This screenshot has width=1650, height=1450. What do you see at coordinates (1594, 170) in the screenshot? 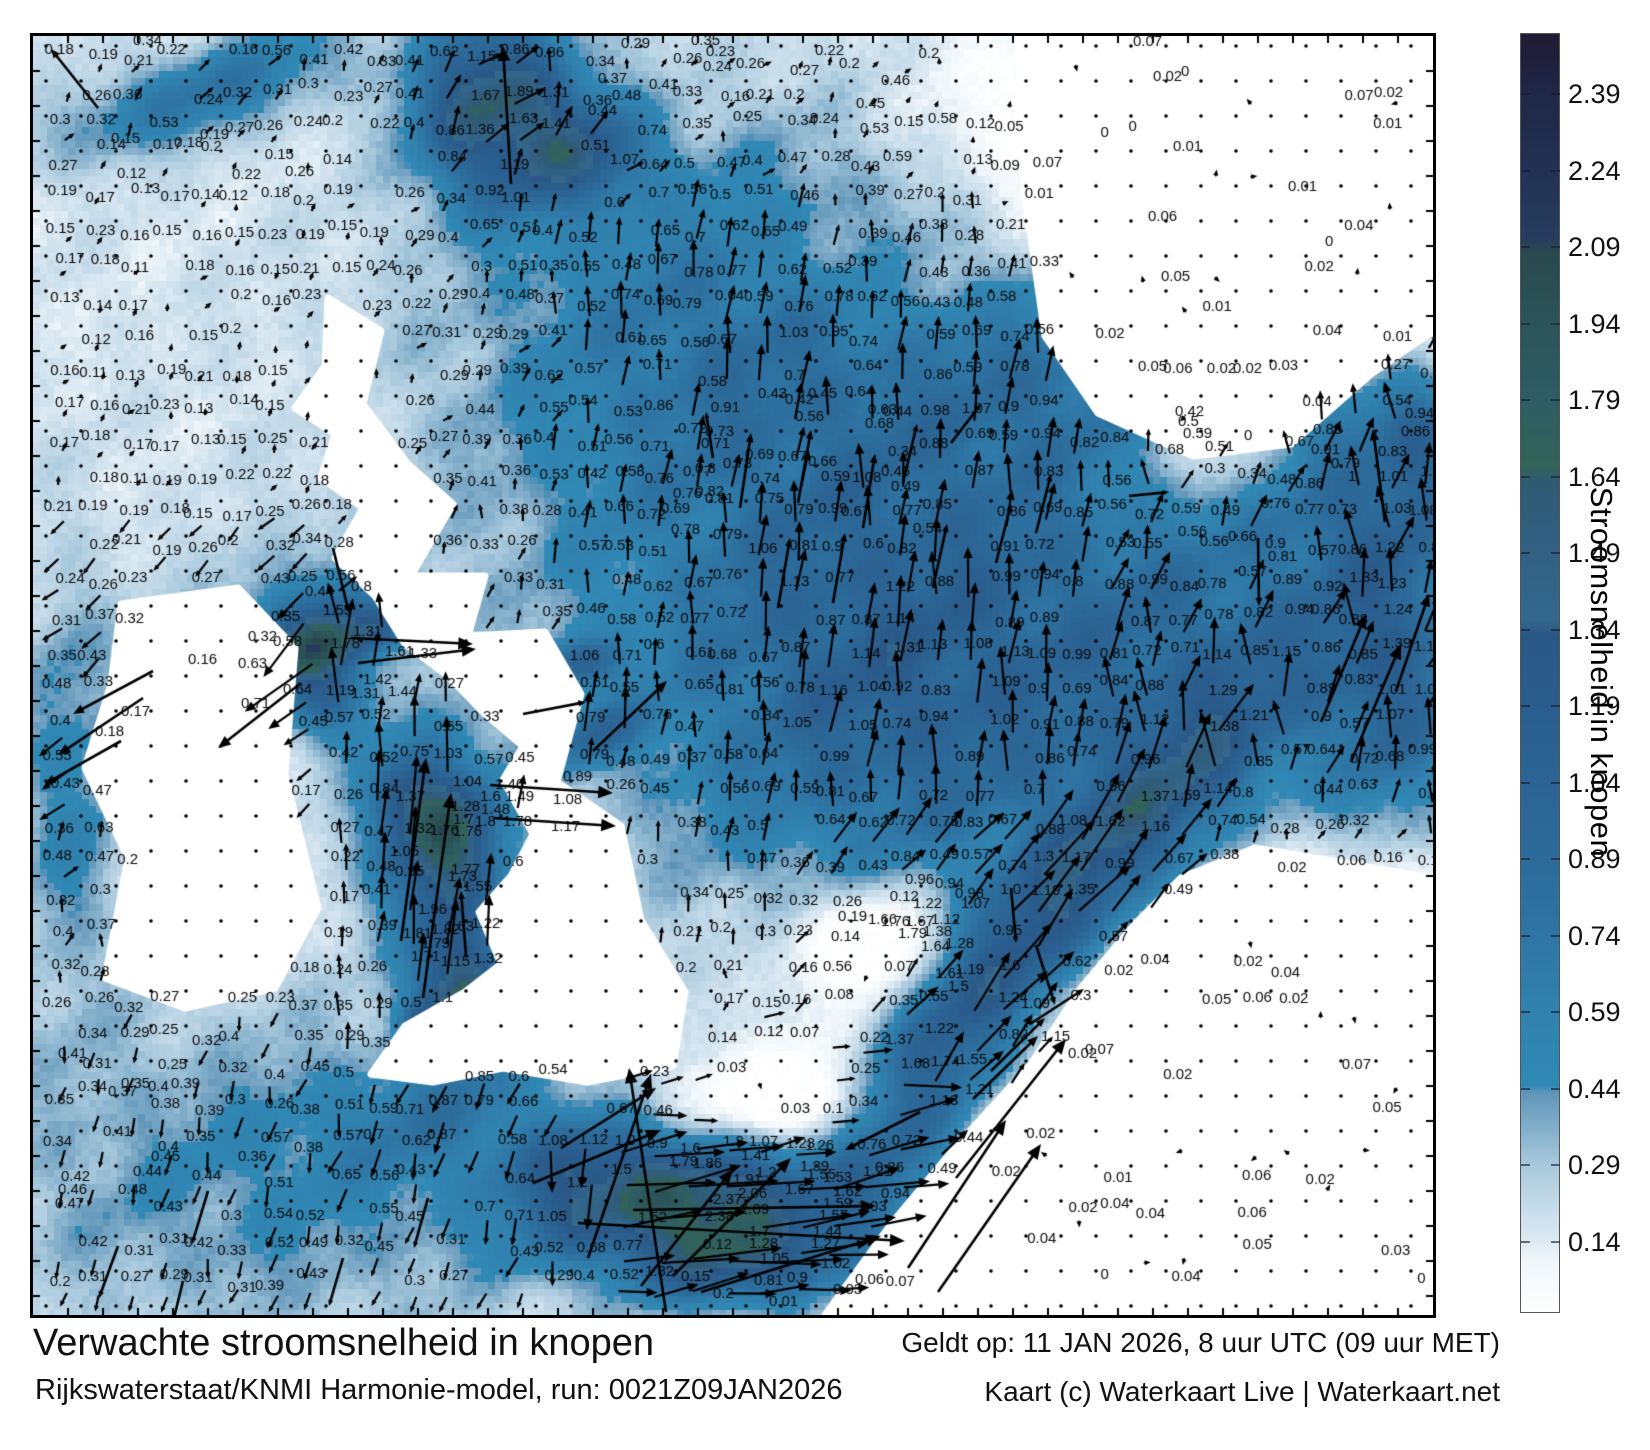
I see `colorbar-tick-label: 2.24` at bounding box center [1594, 170].